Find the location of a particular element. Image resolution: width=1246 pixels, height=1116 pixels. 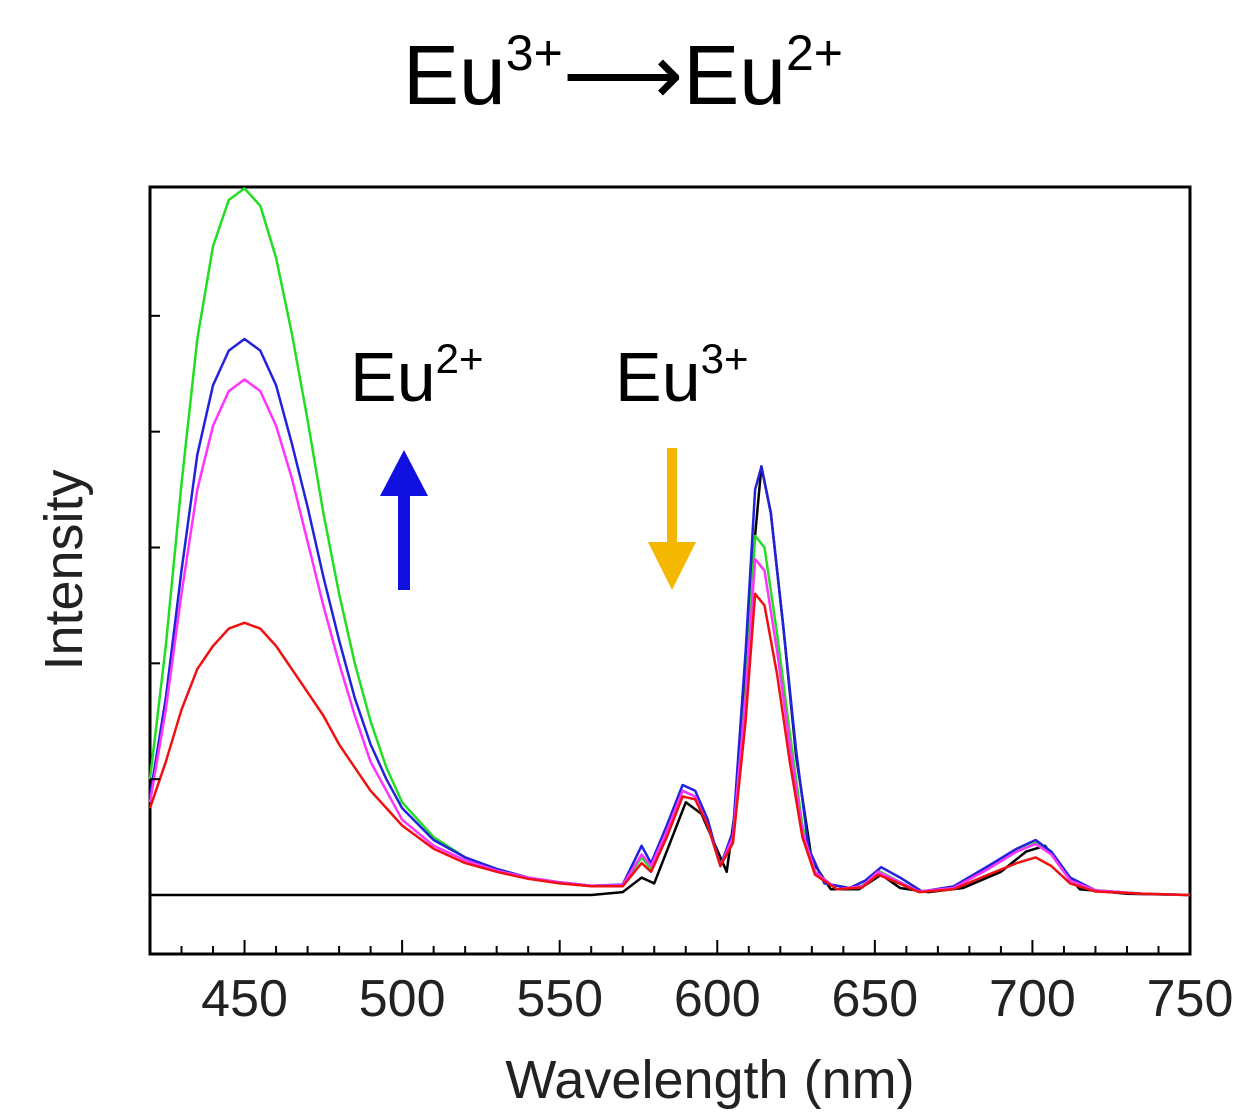

annotation-eu3: Eu3+ is located at coordinates (682, 374).